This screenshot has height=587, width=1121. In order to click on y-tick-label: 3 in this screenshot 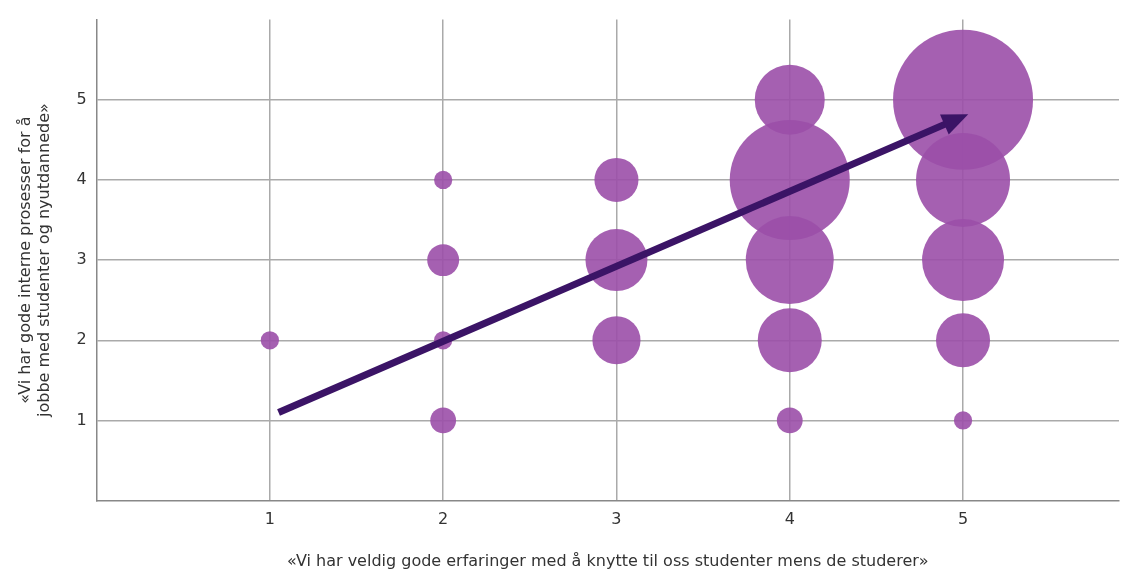, I will do `click(81, 259)`.